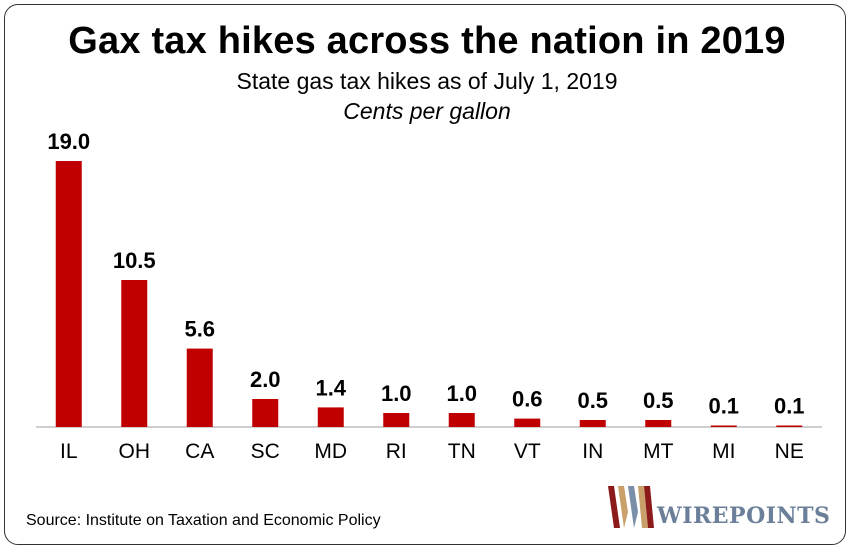  What do you see at coordinates (396, 420) in the screenshot?
I see `bar-ri` at bounding box center [396, 420].